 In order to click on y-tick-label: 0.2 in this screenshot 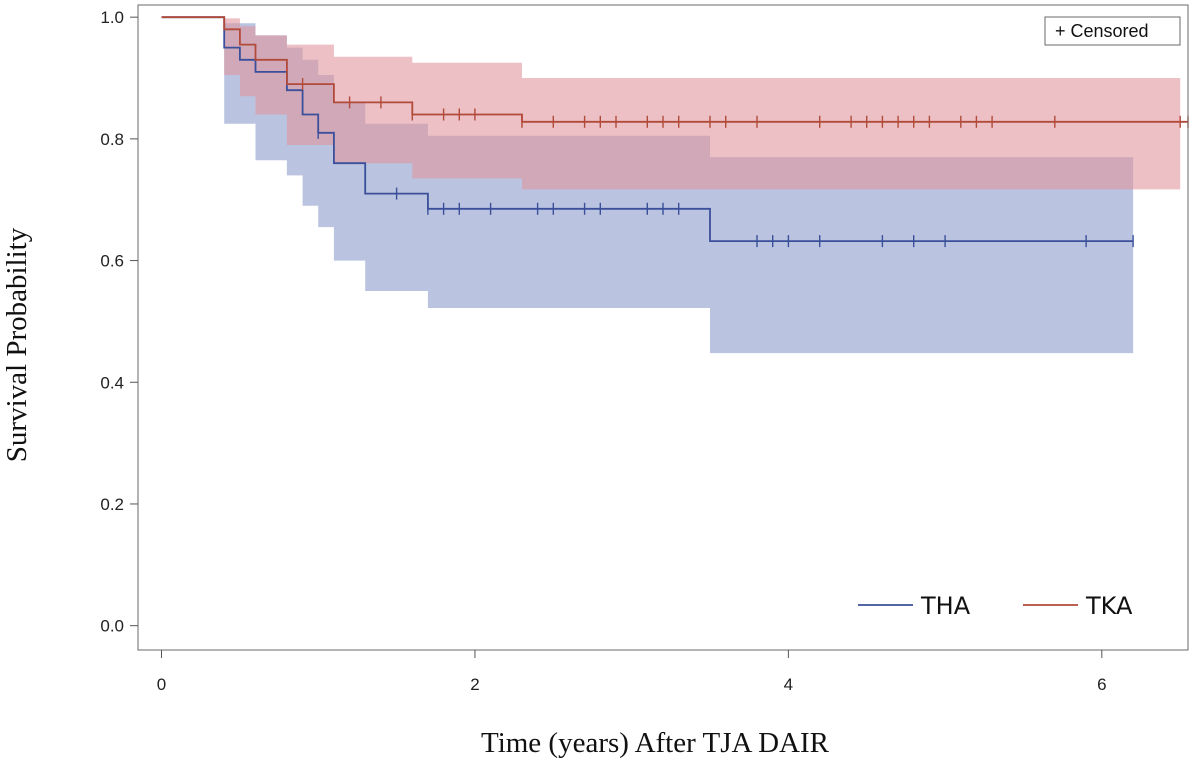, I will do `click(112, 504)`.